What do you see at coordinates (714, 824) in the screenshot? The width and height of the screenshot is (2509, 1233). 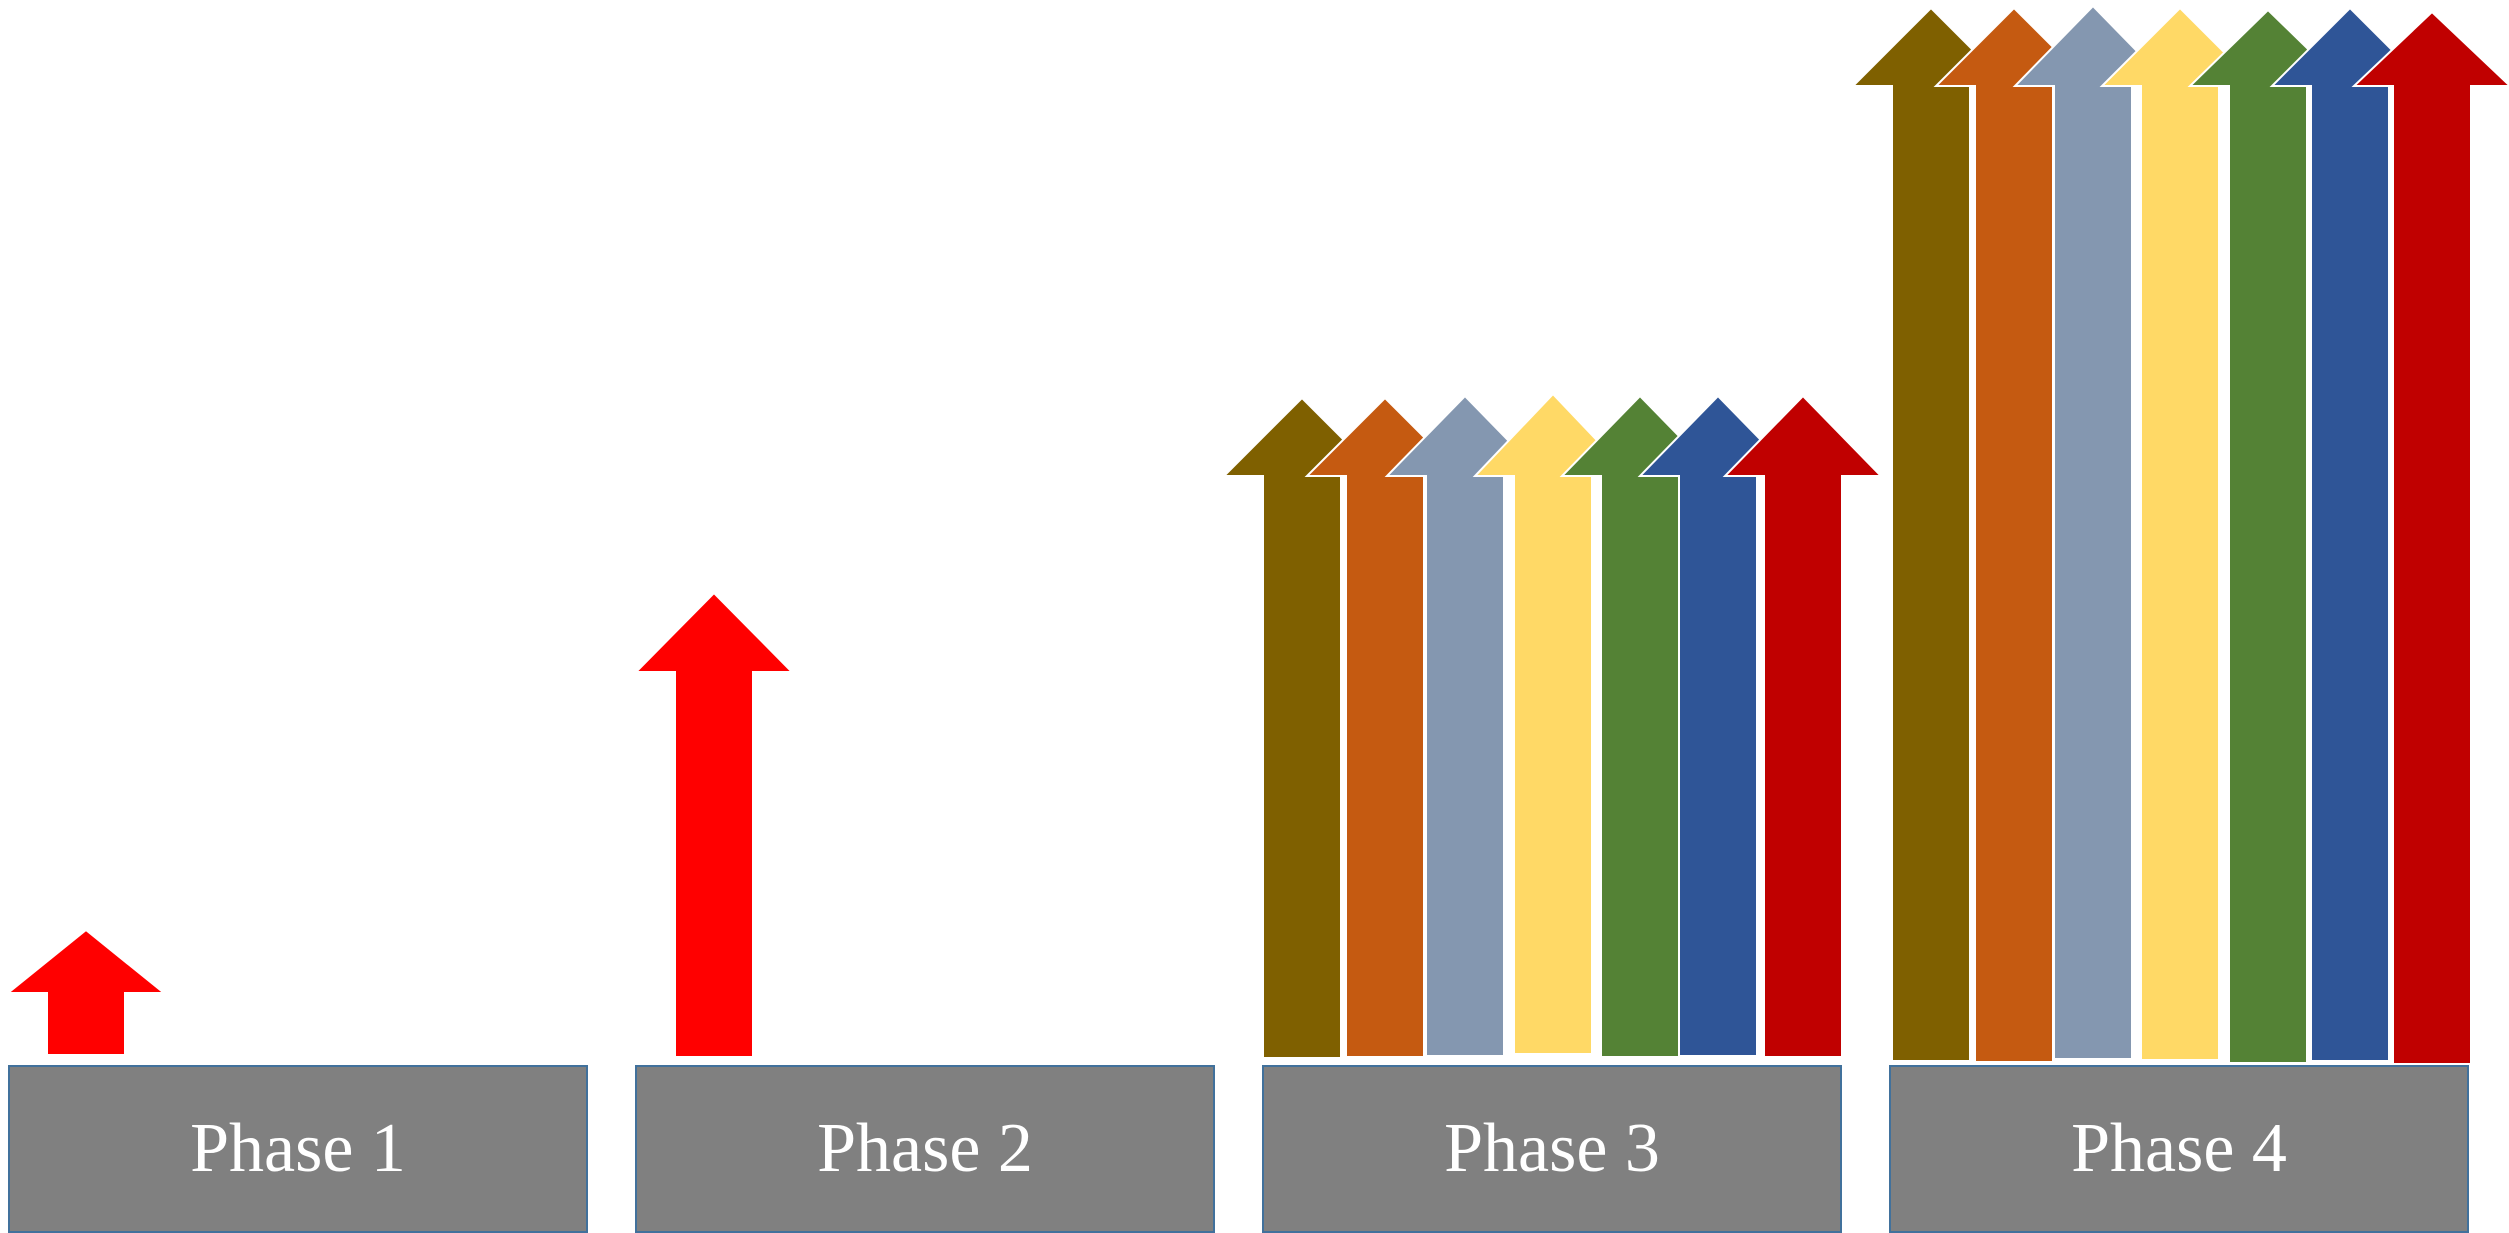 I see `phase-2-arrow` at bounding box center [714, 824].